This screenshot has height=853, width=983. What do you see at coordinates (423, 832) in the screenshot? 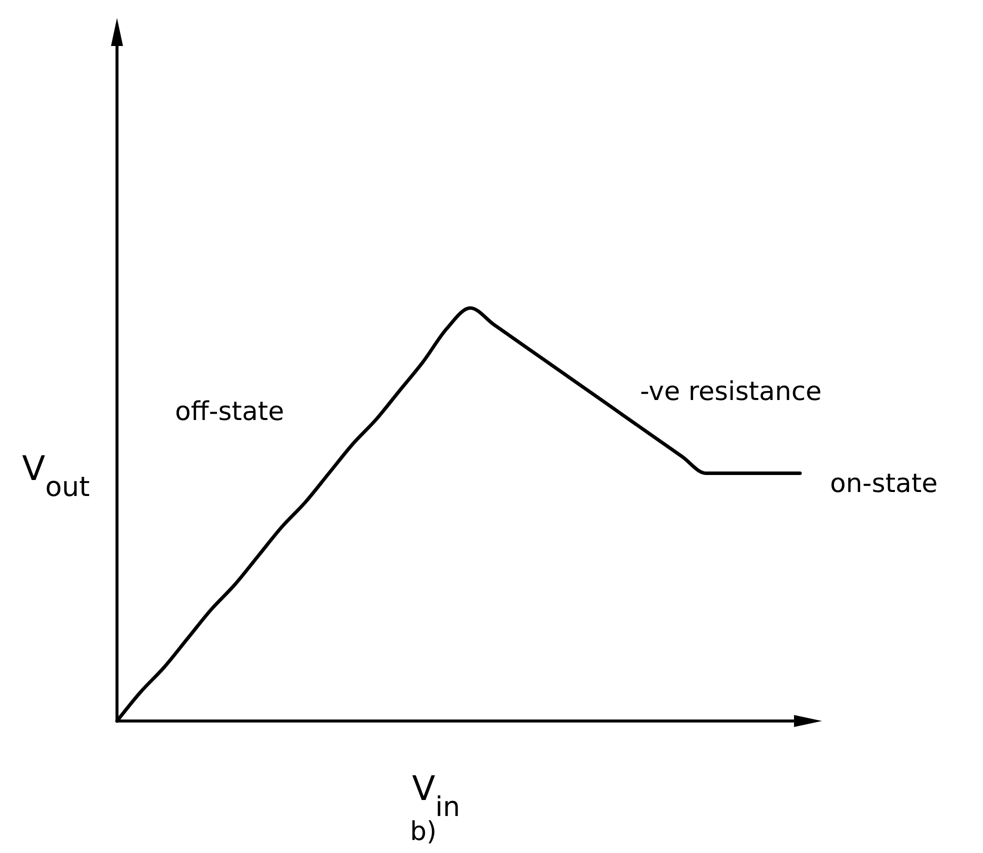
I see `text: b)` at bounding box center [423, 832].